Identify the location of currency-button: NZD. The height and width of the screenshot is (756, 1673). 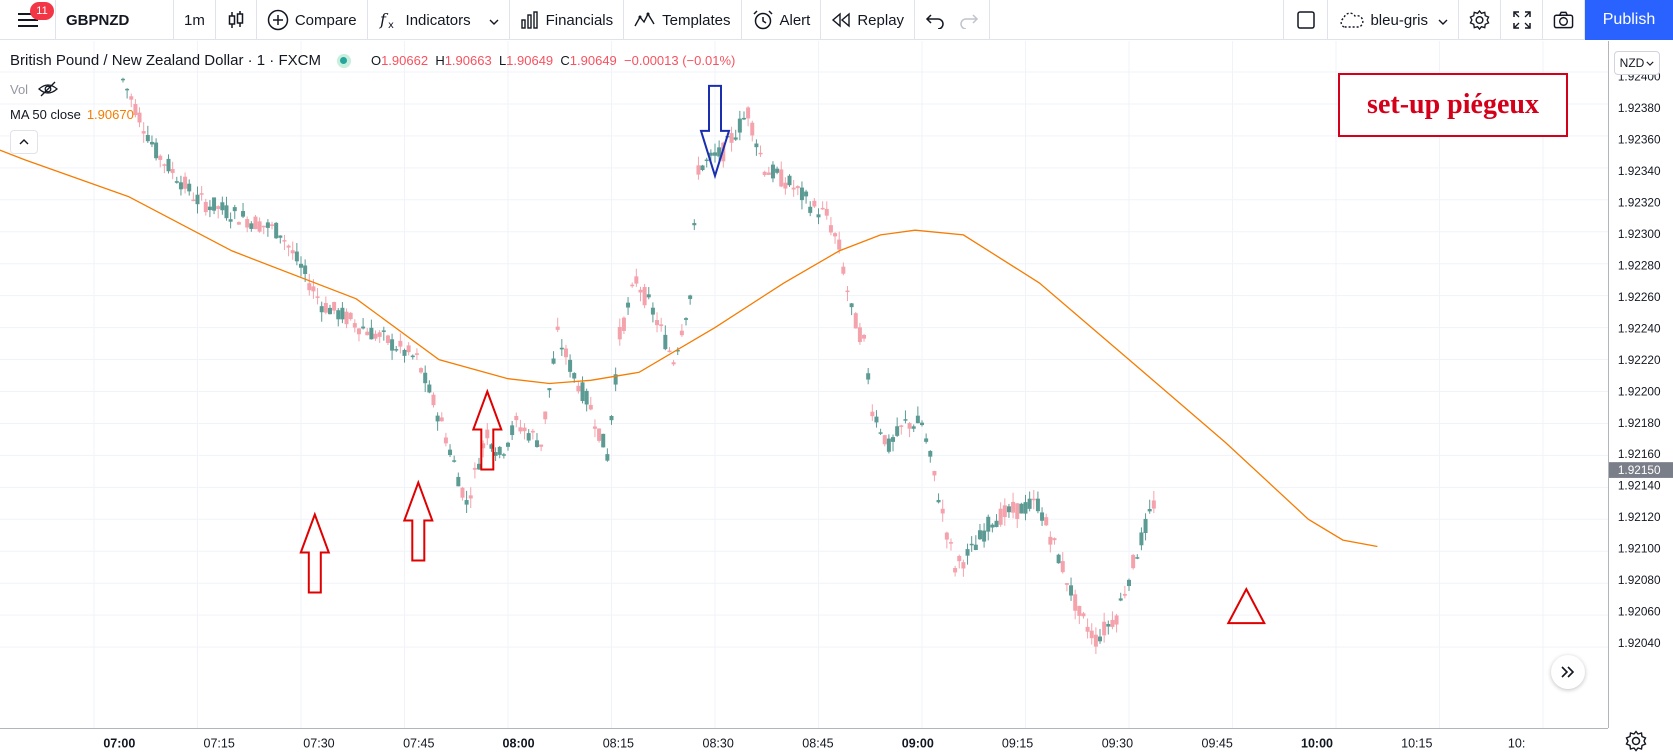
(1637, 63).